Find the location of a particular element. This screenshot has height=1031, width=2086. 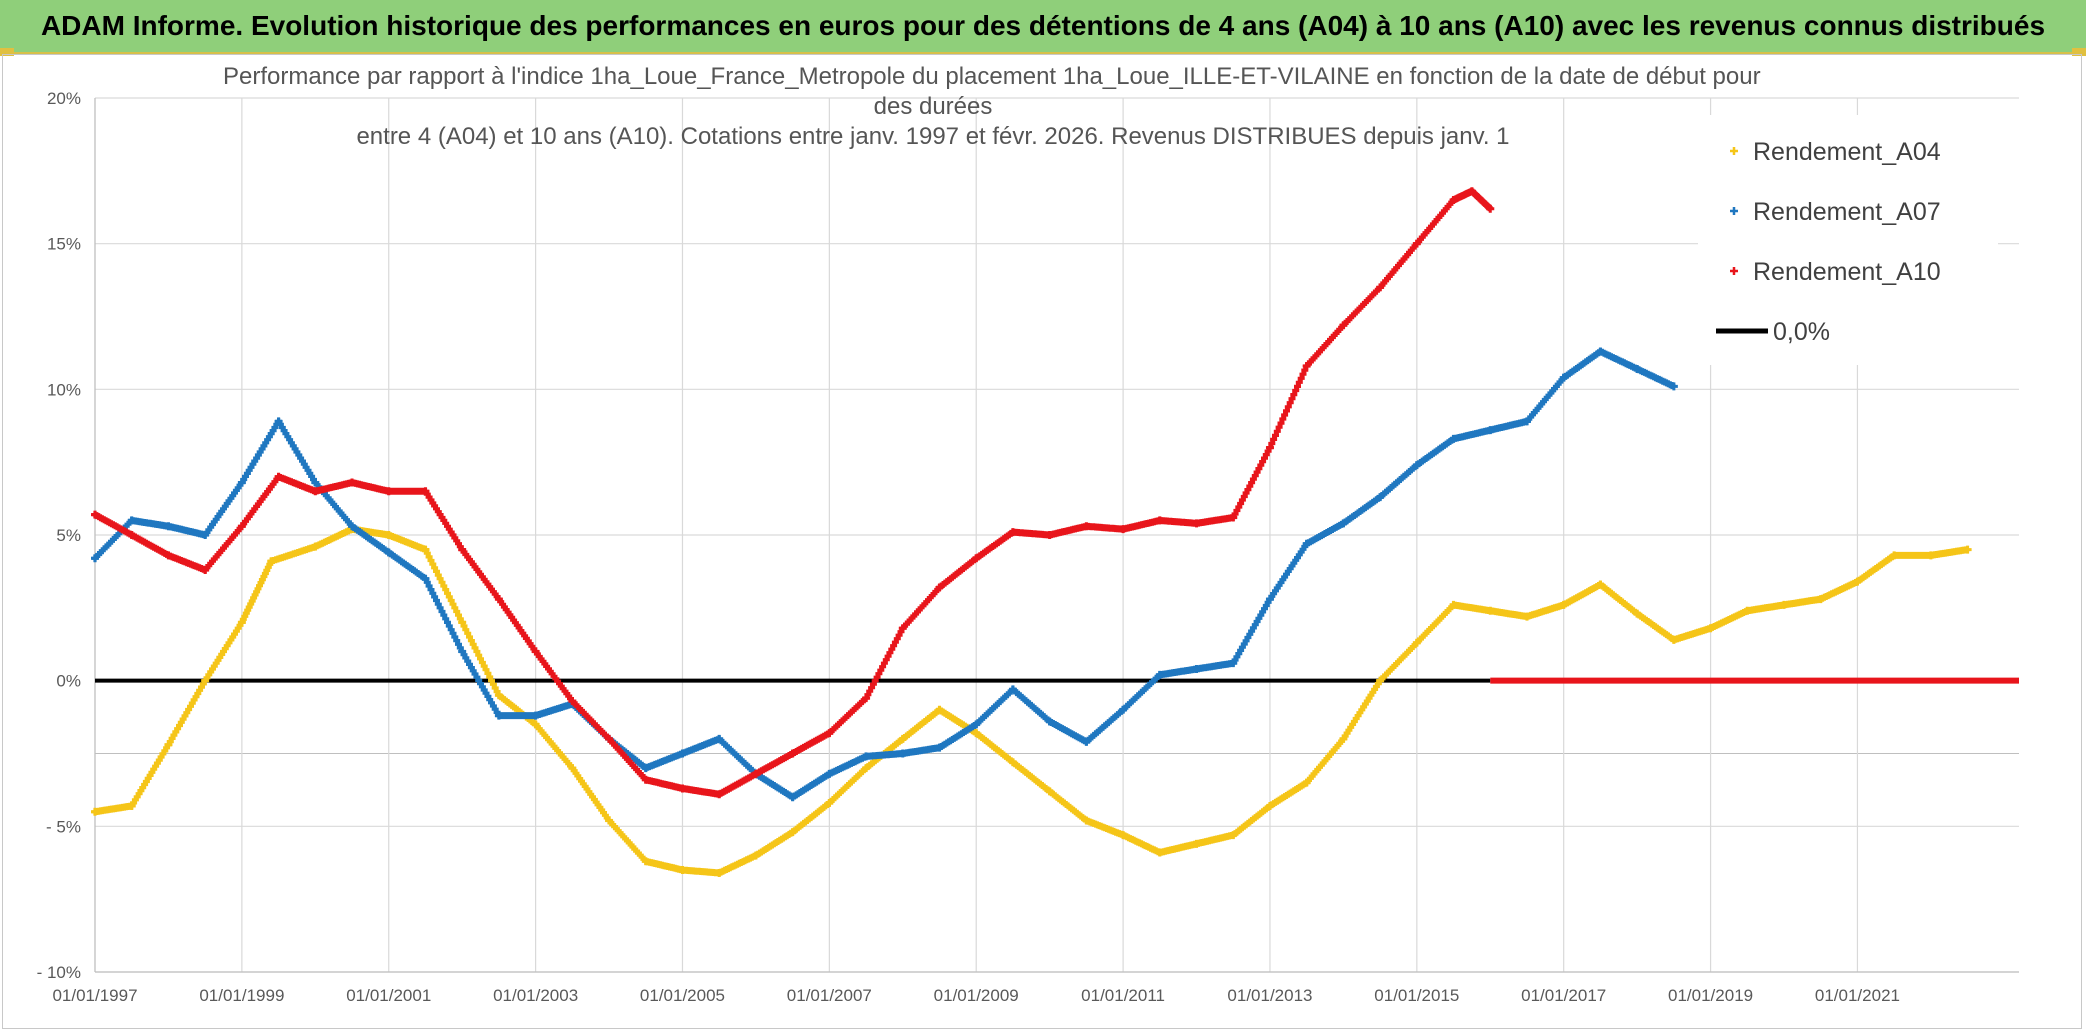

x-tick-label: 01/01/2005 is located at coordinates (682, 995).